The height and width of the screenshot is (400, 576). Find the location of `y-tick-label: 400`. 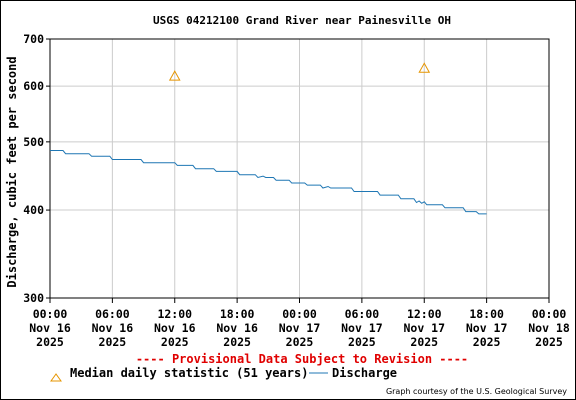

y-tick-label: 400 is located at coordinates (33, 210).